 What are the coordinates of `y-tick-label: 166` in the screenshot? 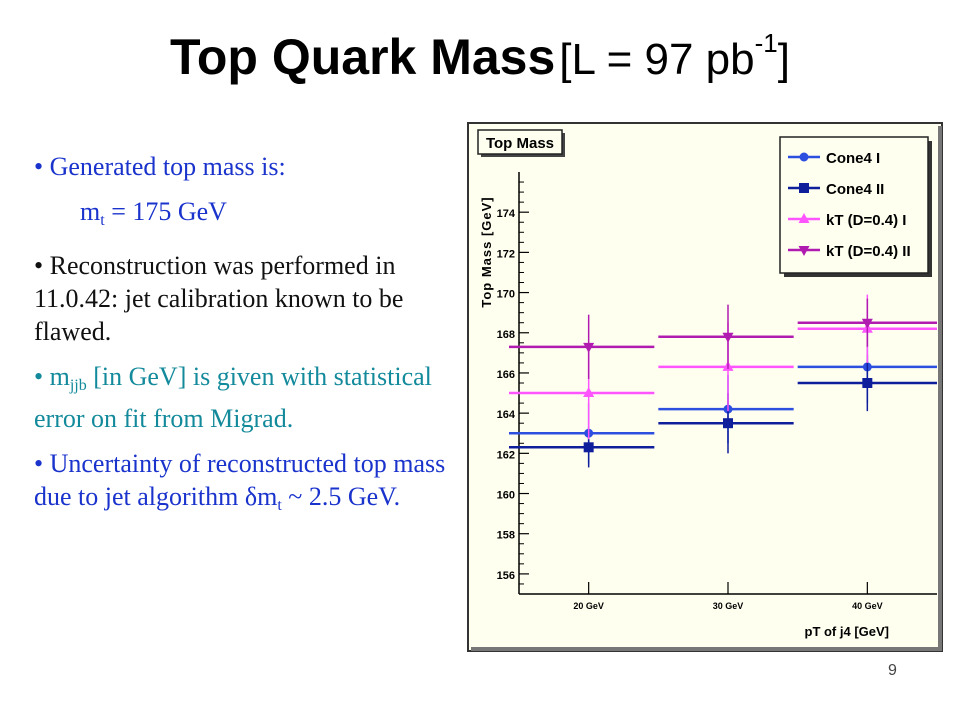 It's located at (506, 375).